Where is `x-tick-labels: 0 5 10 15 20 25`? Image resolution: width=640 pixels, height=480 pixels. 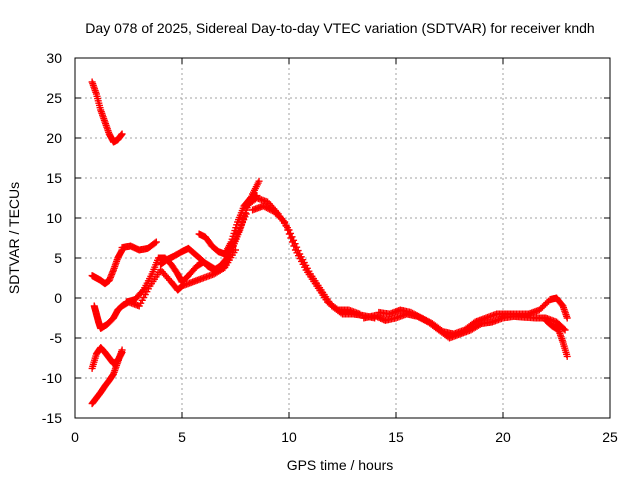 x-tick-labels: 0 5 10 15 20 25 is located at coordinates (344, 437).